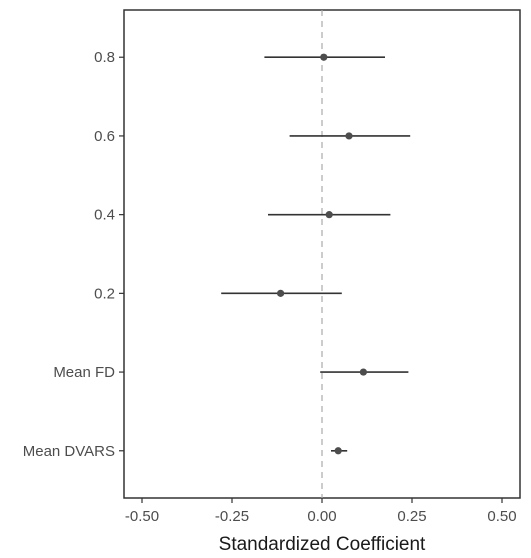 The height and width of the screenshot is (558, 531). Describe the element at coordinates (84, 372) in the screenshot. I see `y-tick-label: Mean FD` at that location.